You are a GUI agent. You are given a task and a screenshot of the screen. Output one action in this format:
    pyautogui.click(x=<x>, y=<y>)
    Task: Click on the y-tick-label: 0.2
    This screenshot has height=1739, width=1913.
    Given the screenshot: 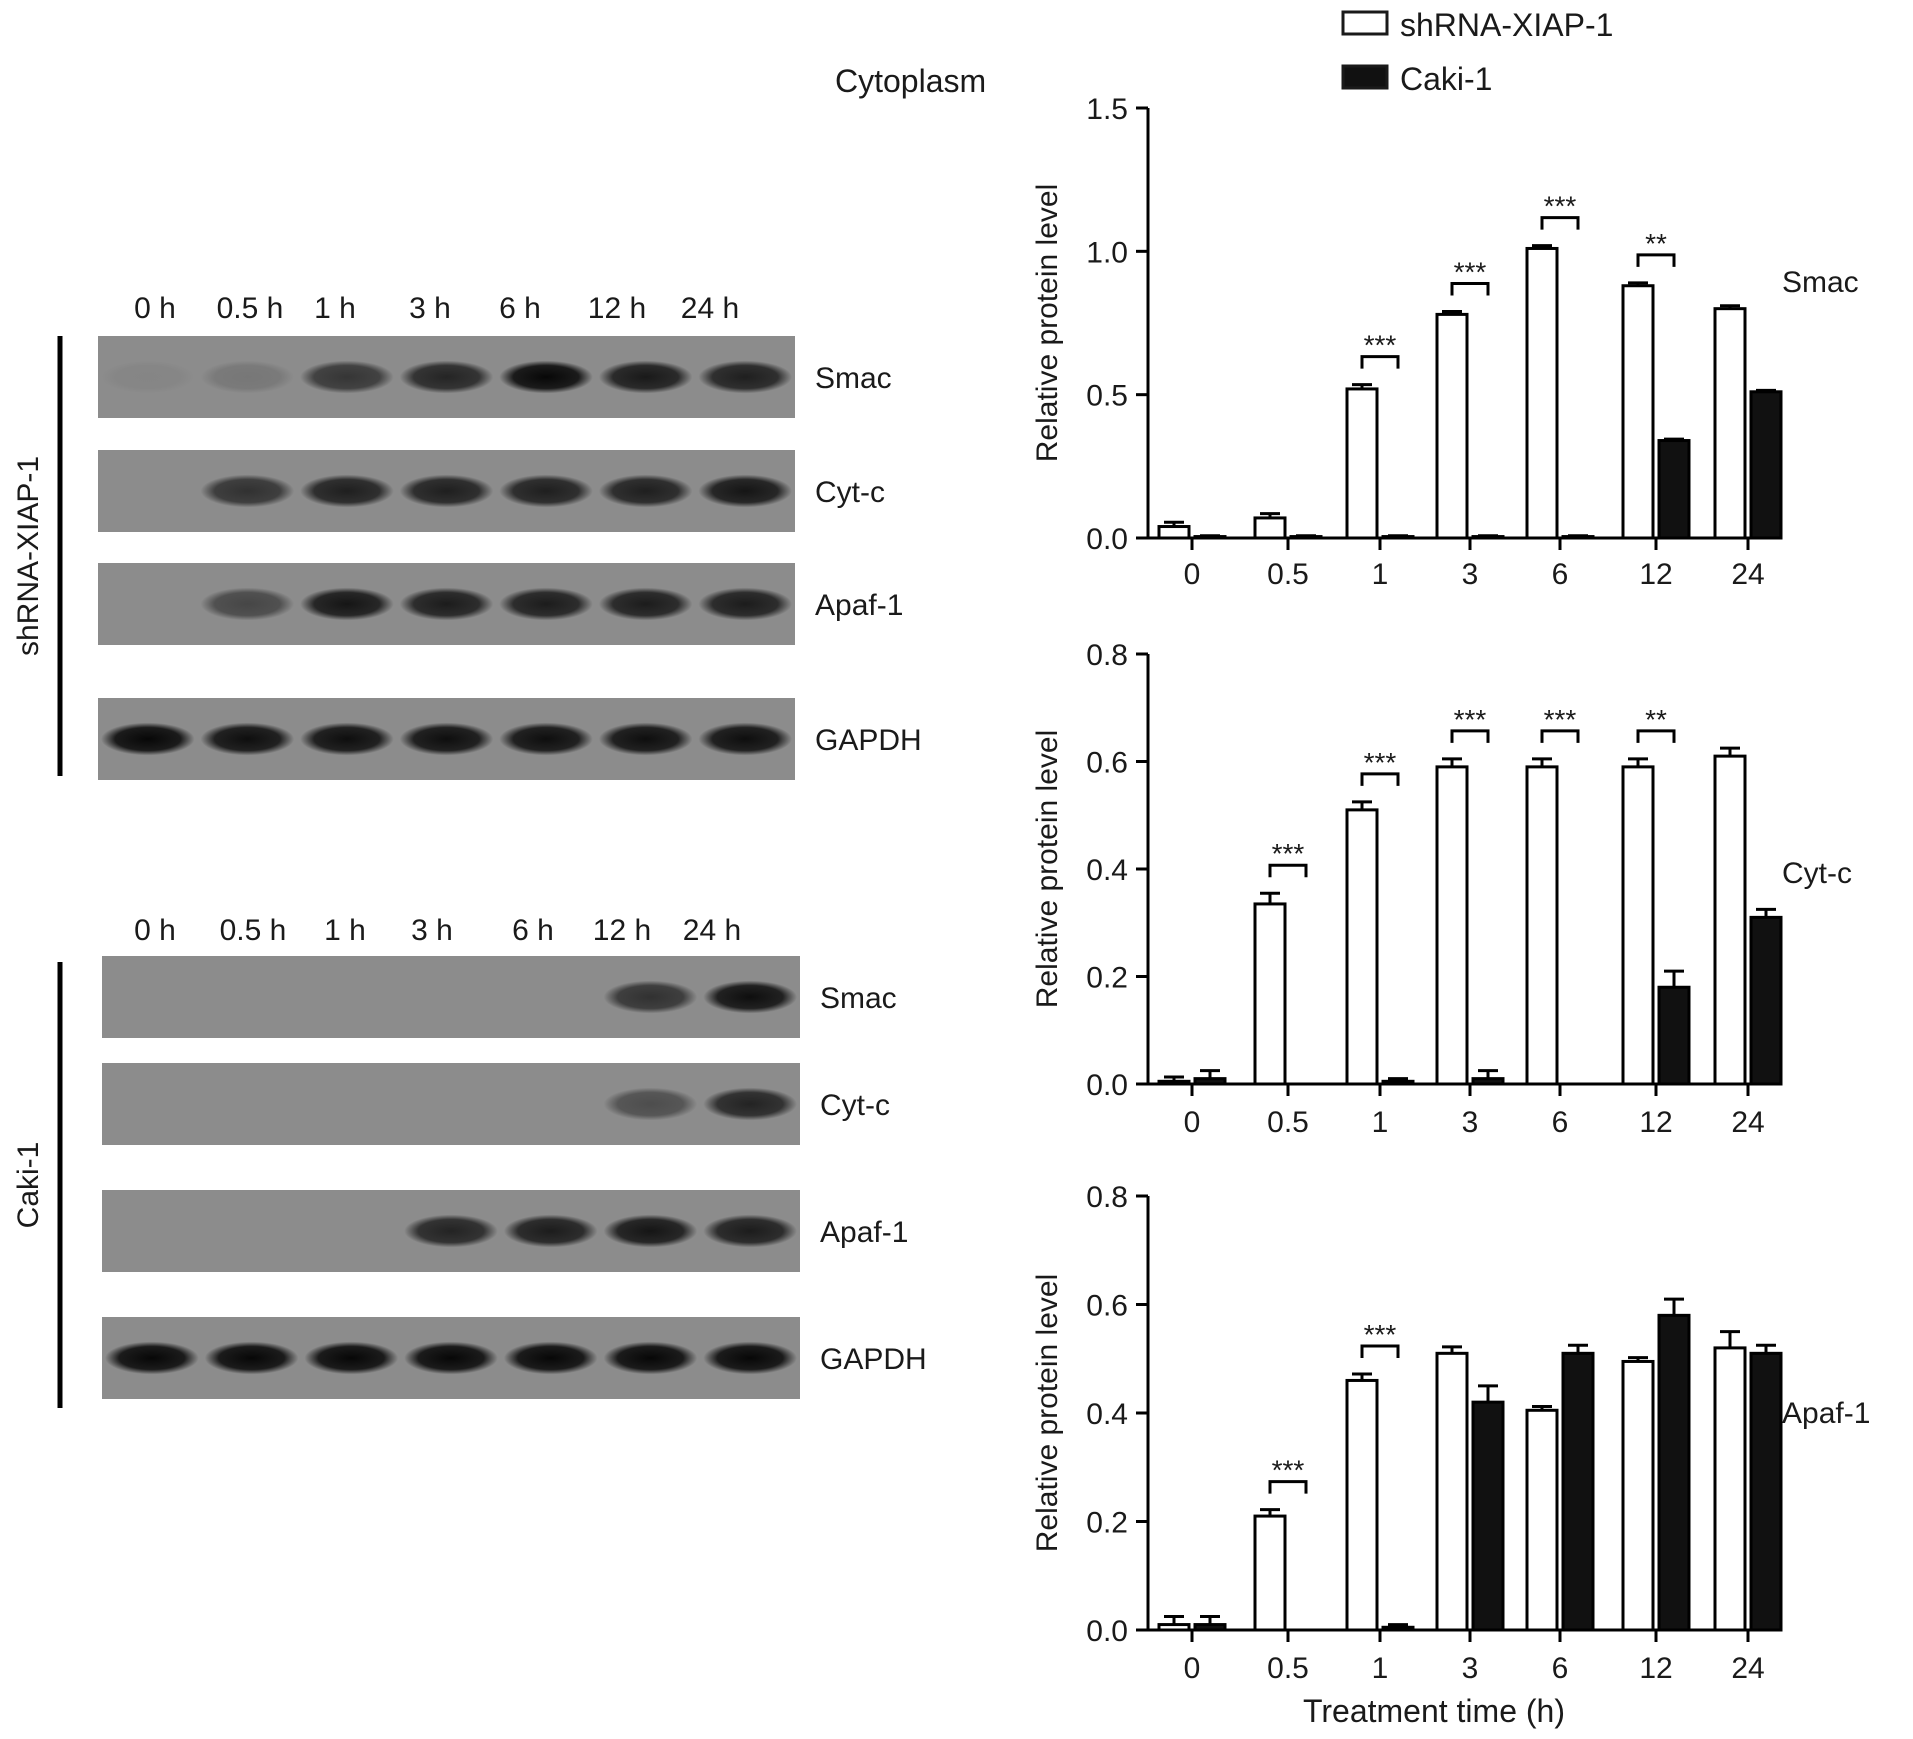 What is the action you would take?
    pyautogui.click(x=1107, y=978)
    